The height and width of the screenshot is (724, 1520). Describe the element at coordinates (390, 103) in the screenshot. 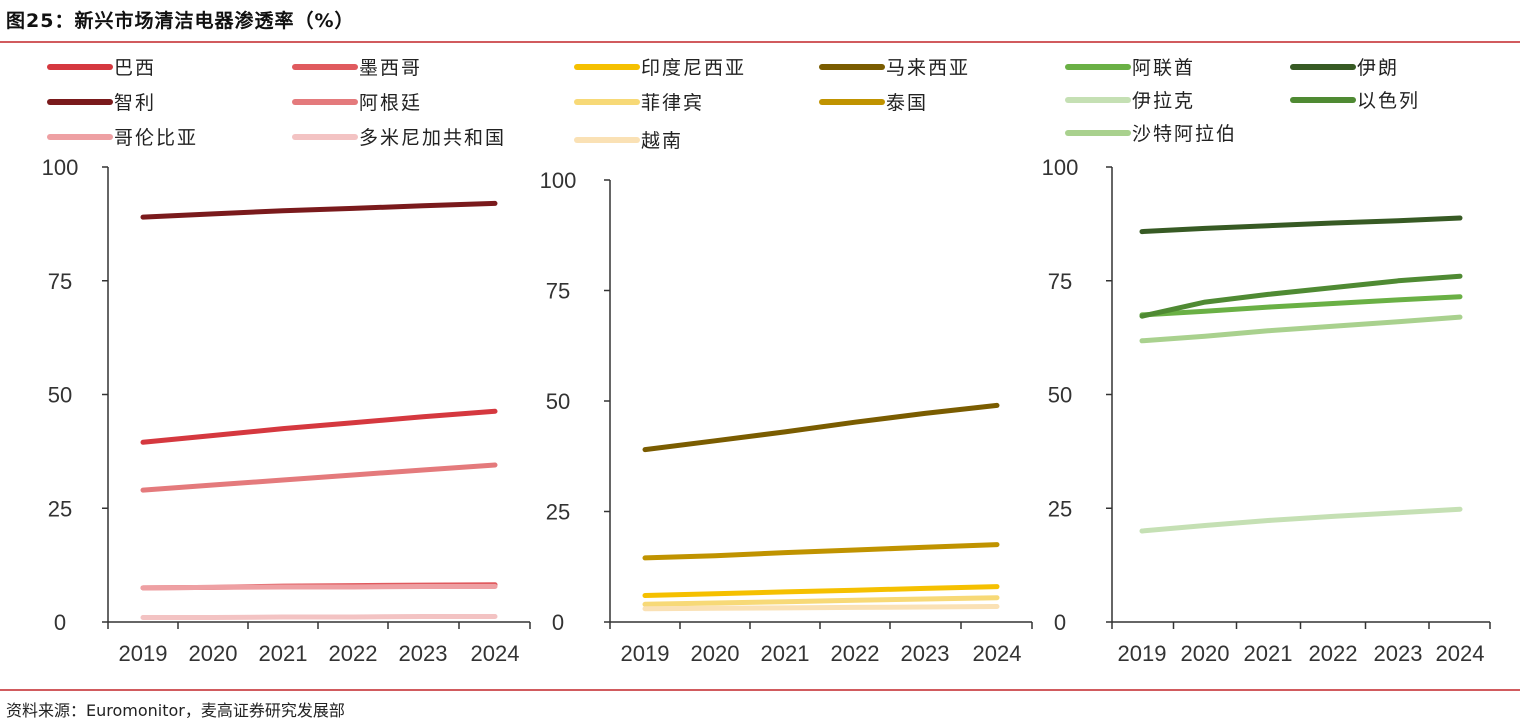

I see `legend-label: 阿根廷` at that location.